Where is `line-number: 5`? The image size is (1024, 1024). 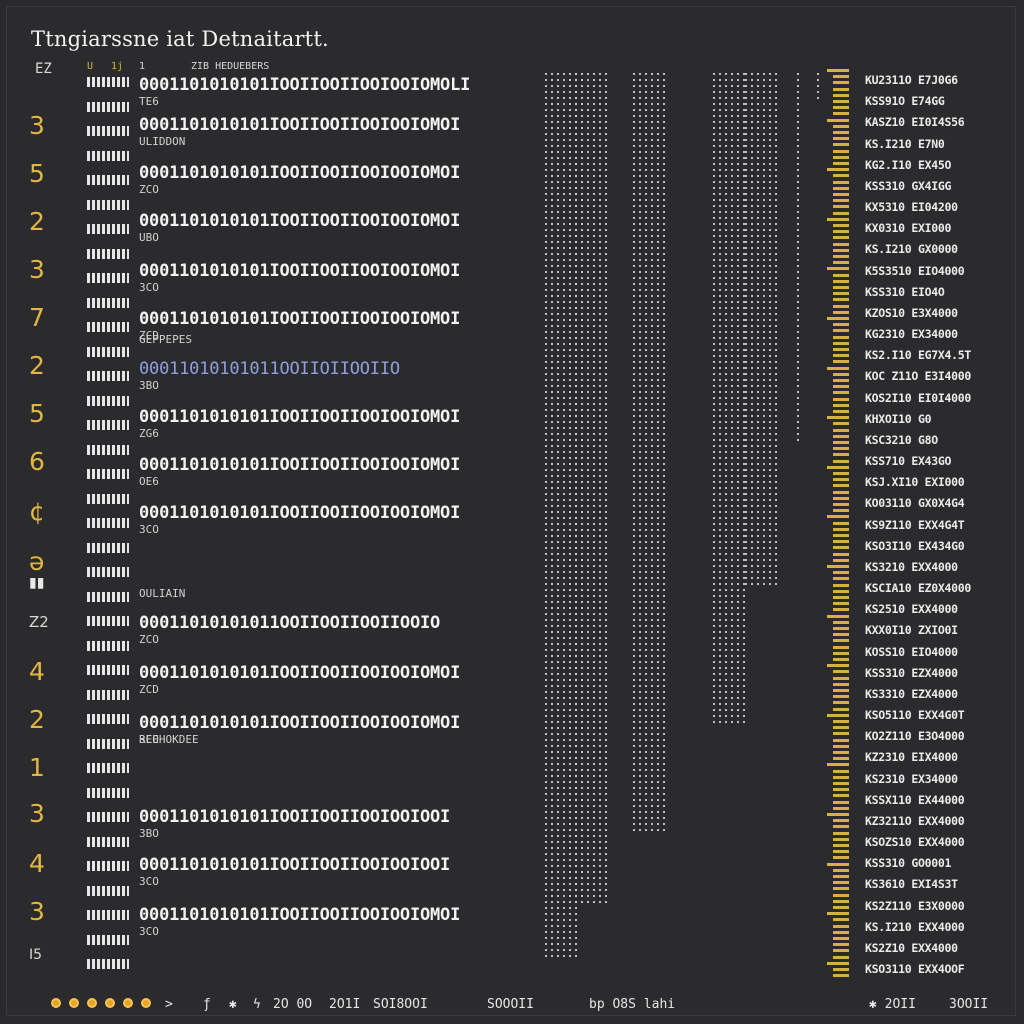 line-number: 5 is located at coordinates (37, 173).